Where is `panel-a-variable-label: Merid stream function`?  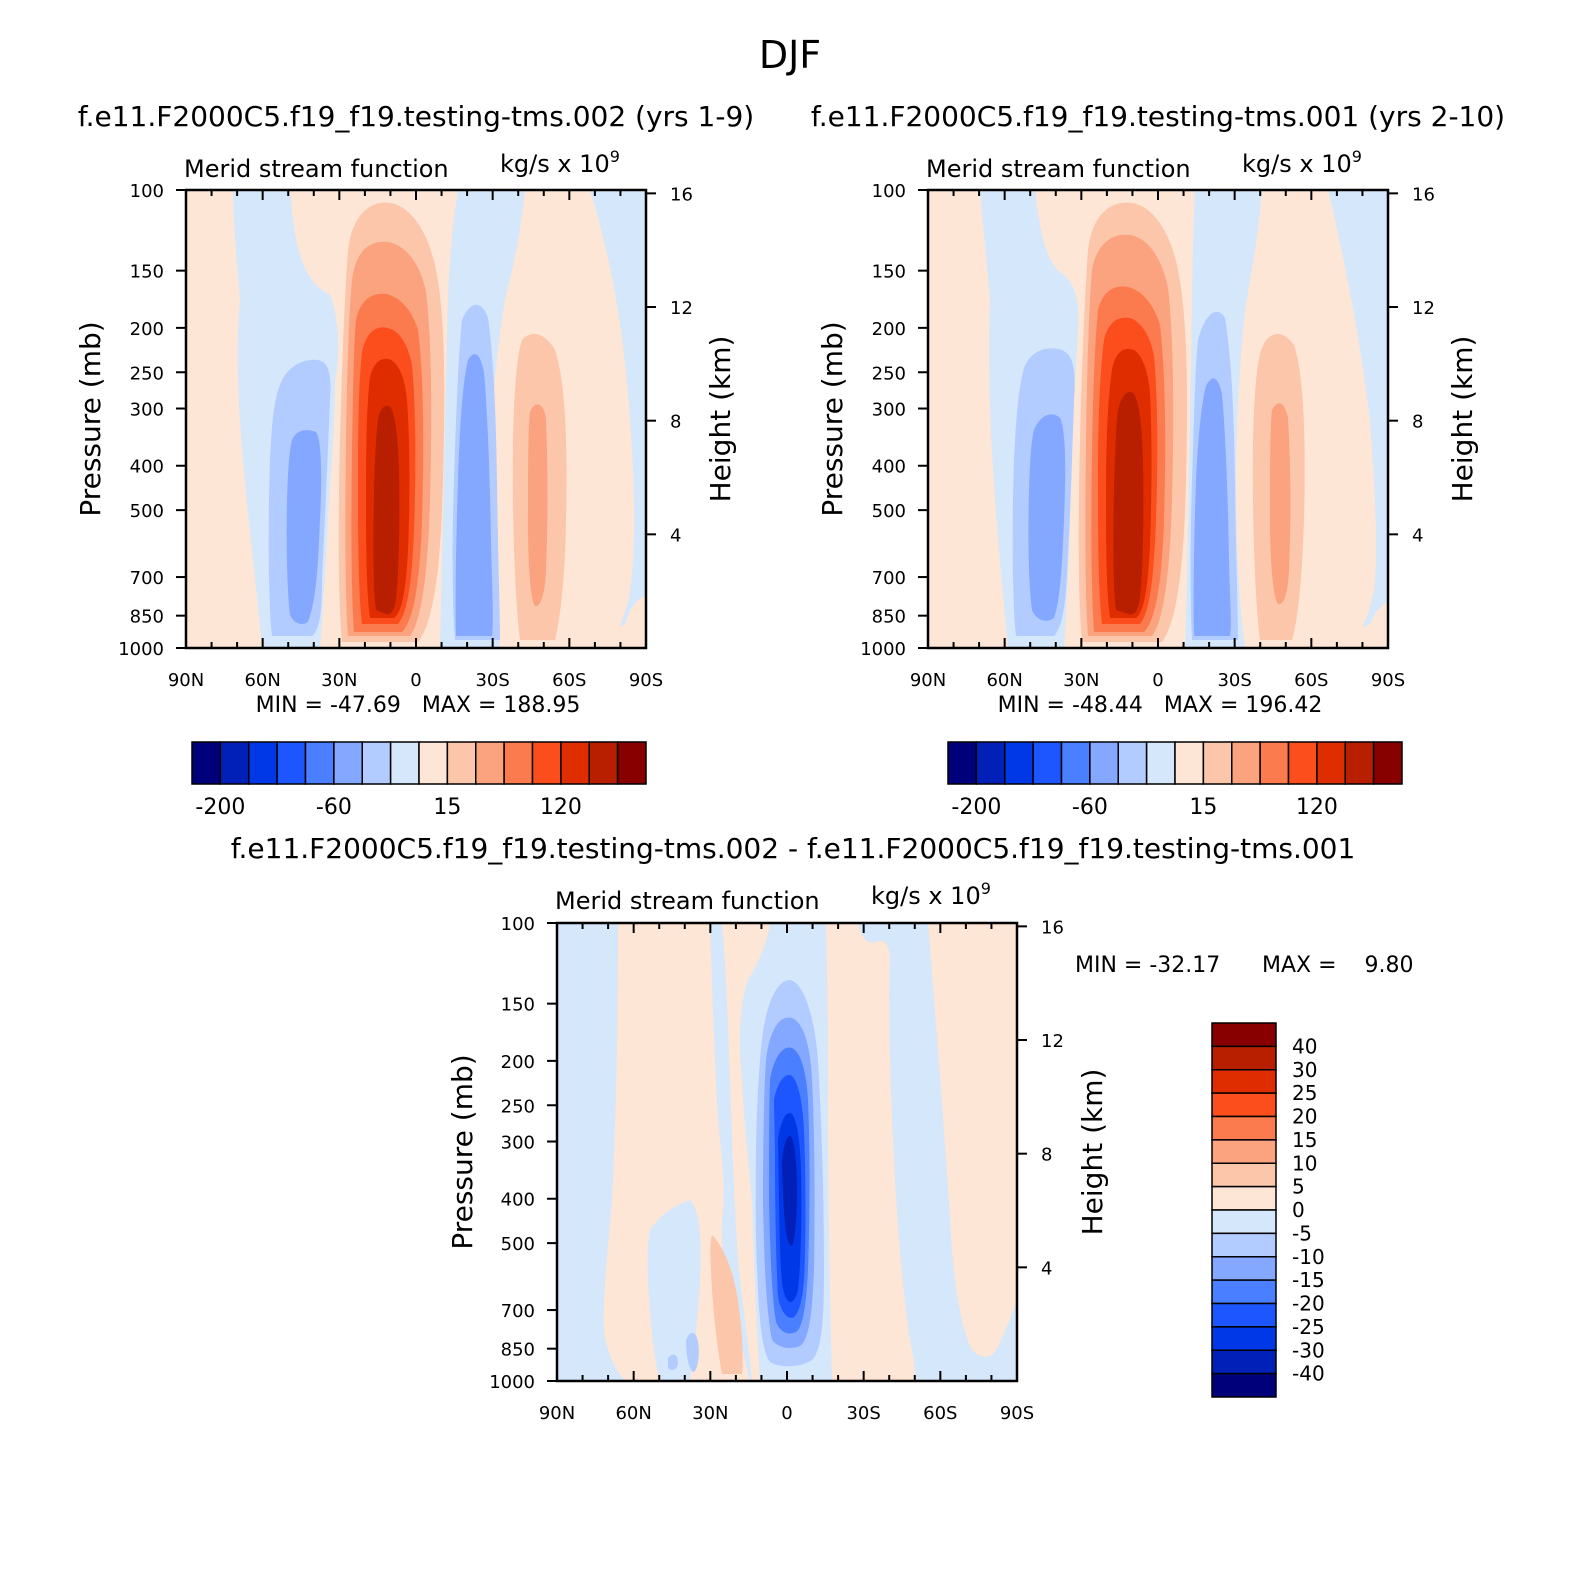
panel-a-variable-label: Merid stream function is located at coordinates (316, 169).